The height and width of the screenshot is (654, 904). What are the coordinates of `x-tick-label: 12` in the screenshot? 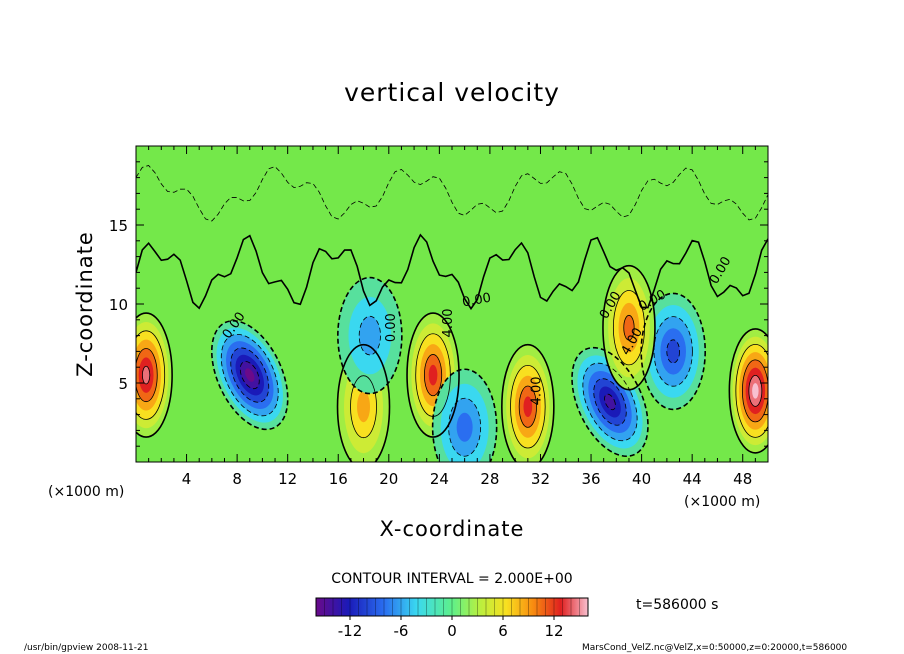 It's located at (287, 479).